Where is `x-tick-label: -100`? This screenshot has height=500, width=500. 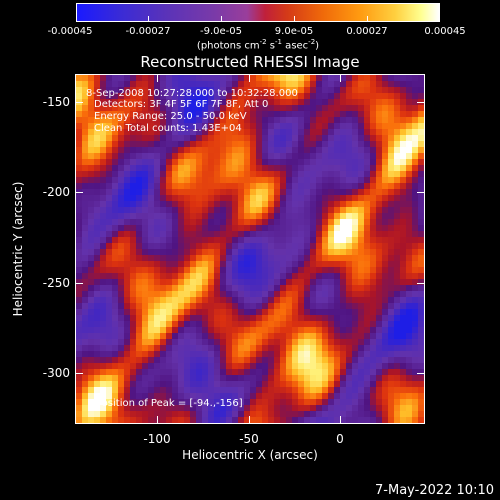 x-tick-label: -100 is located at coordinates (157, 439).